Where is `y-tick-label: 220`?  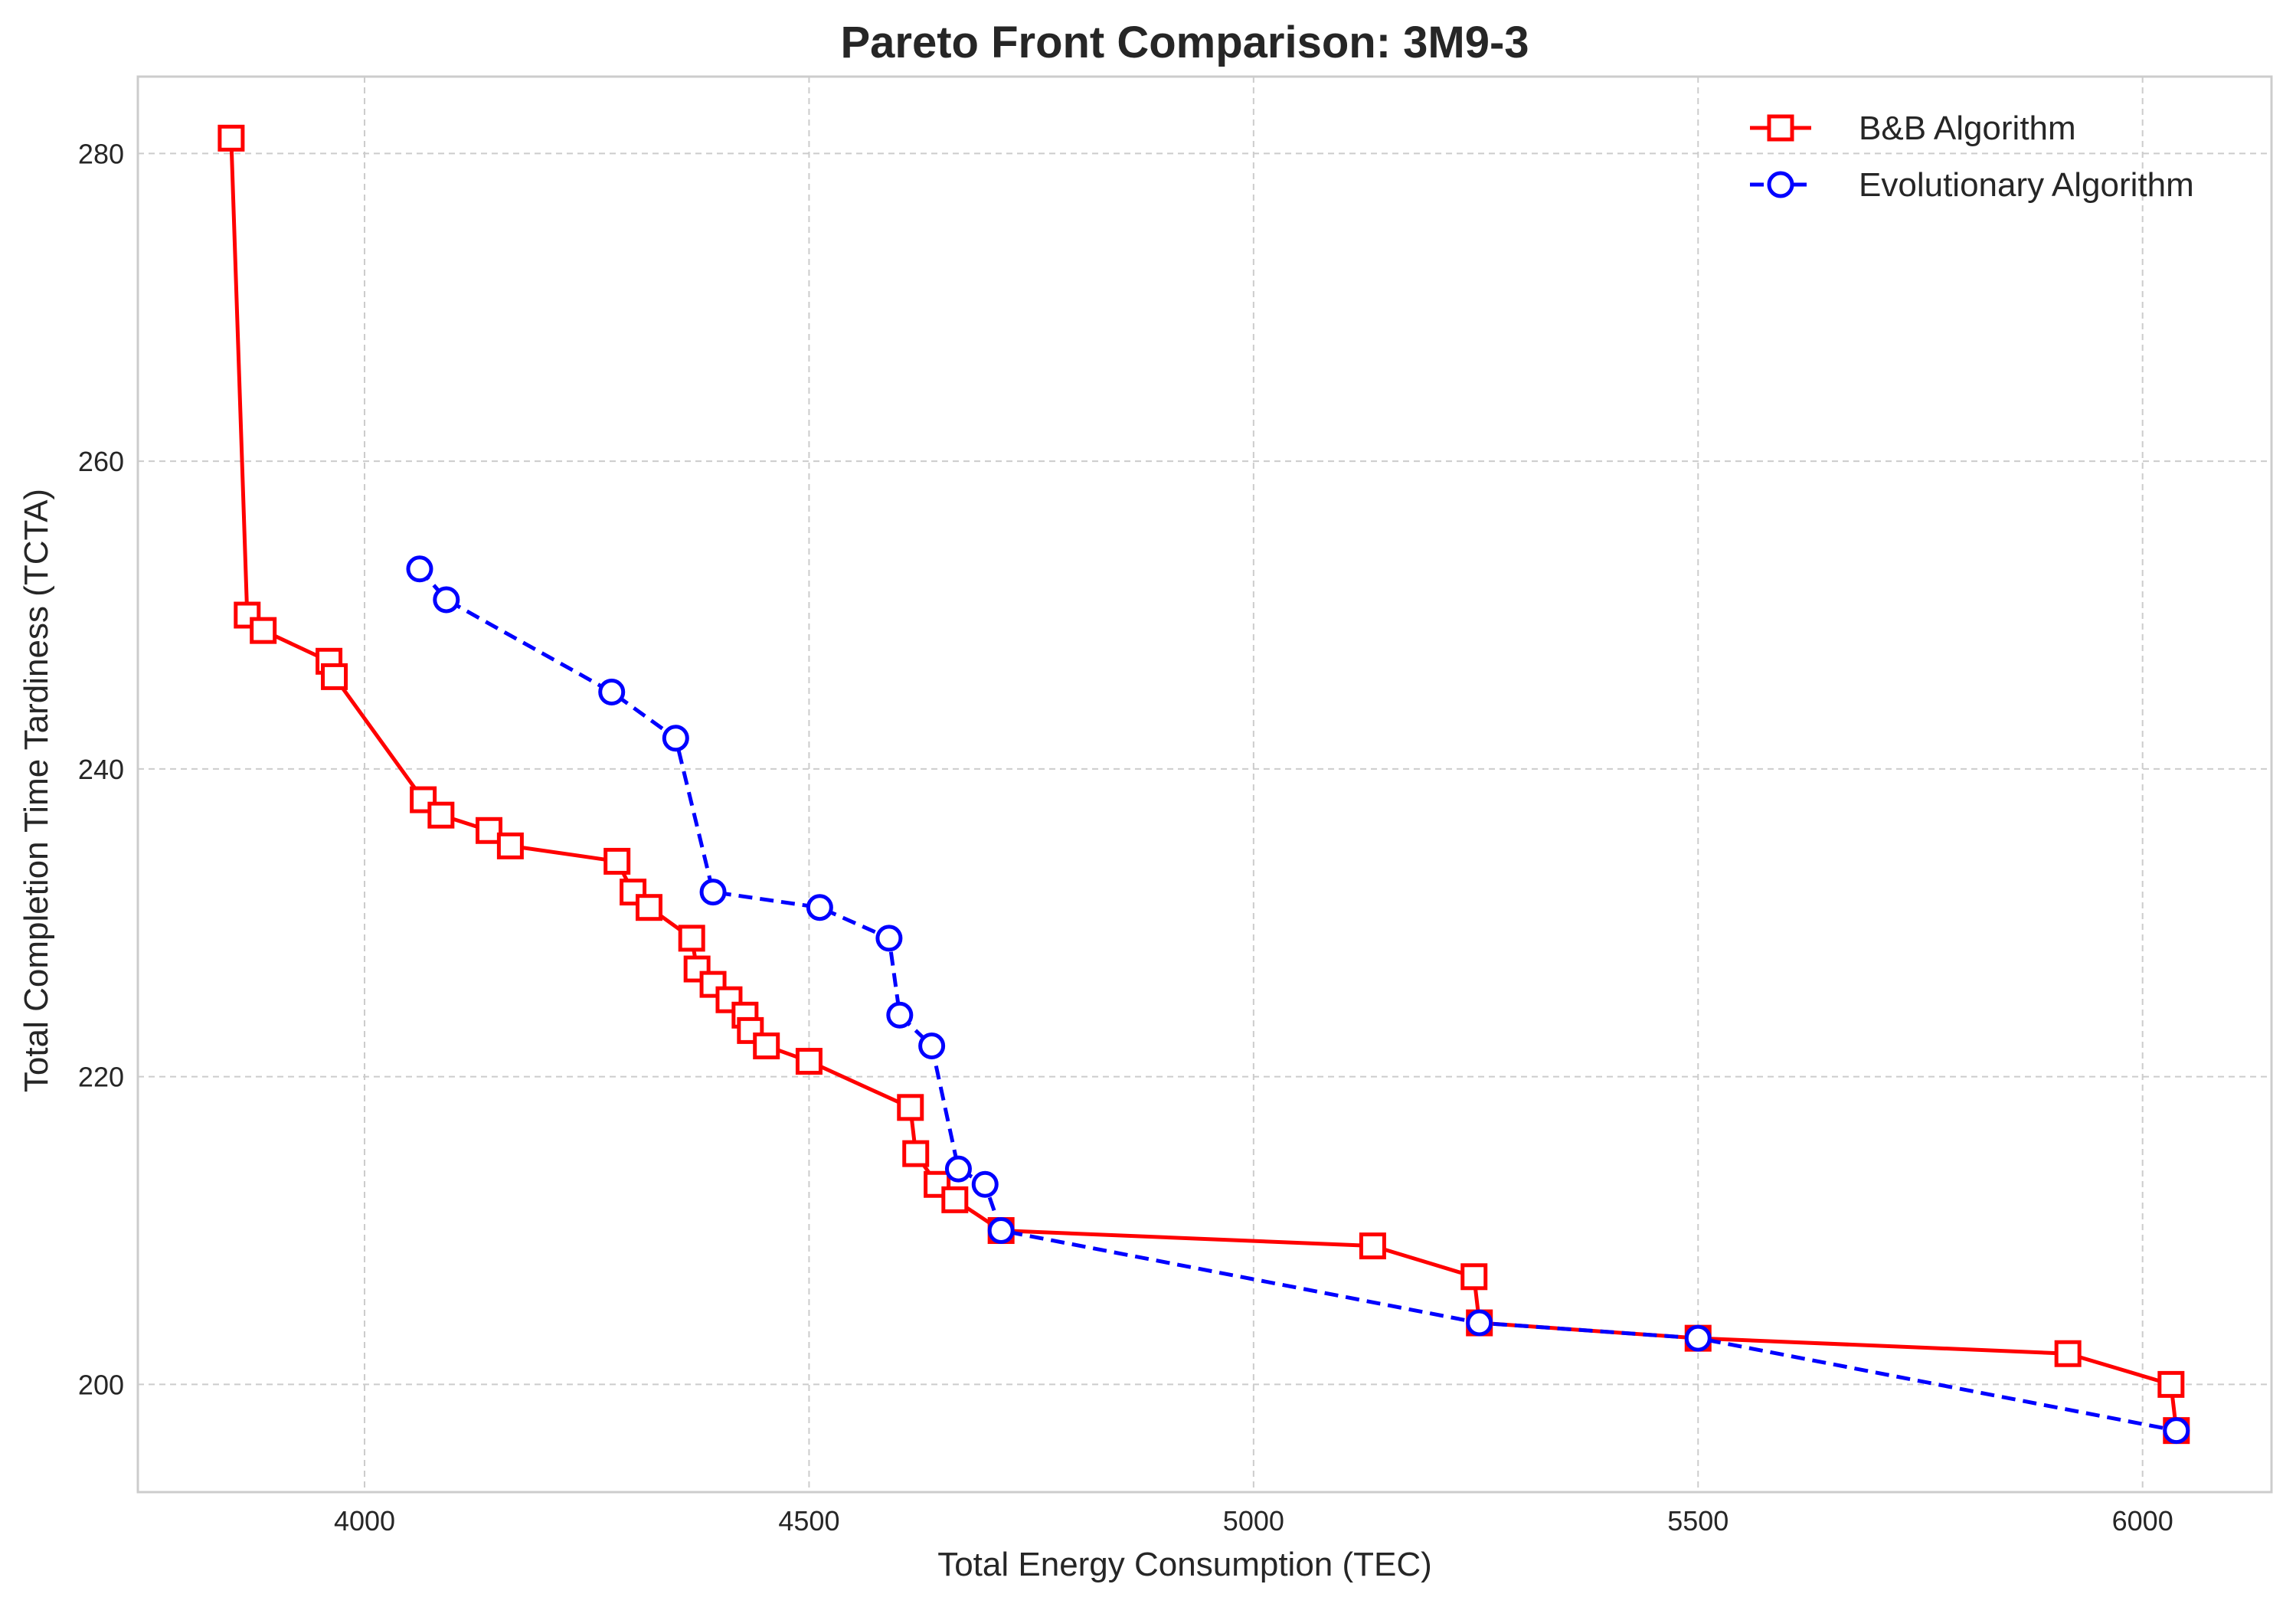 y-tick-label: 220 is located at coordinates (101, 1077).